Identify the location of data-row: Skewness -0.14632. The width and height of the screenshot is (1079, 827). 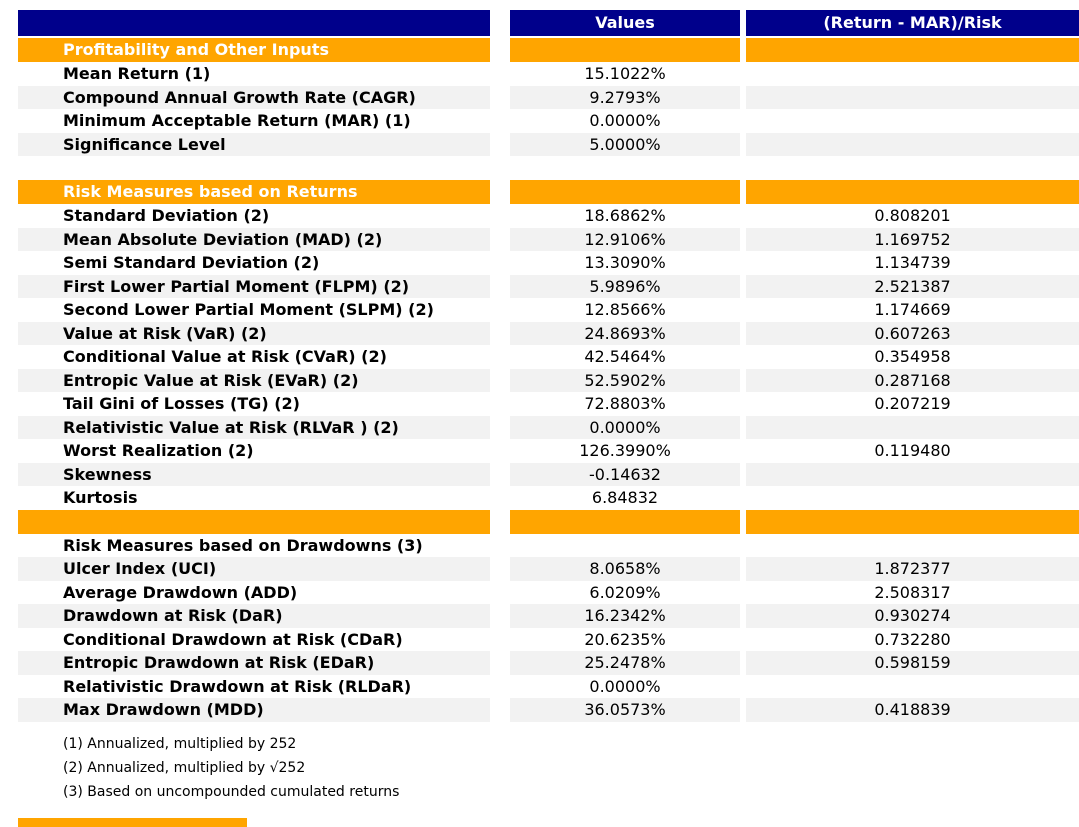
(548, 474).